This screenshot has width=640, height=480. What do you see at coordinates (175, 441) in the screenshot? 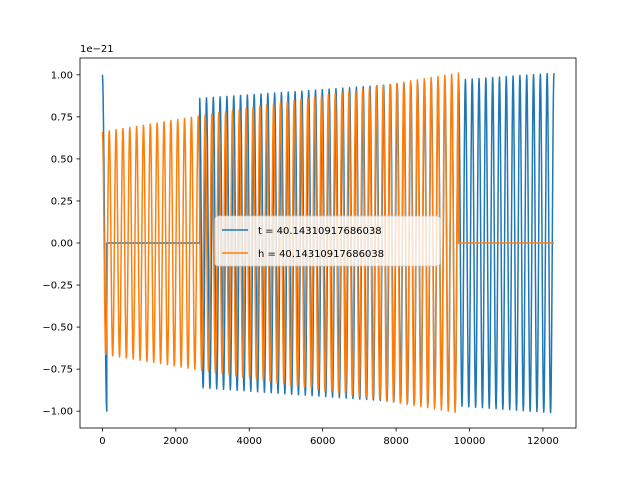
I see `x-tick-label: 2000` at bounding box center [175, 441].